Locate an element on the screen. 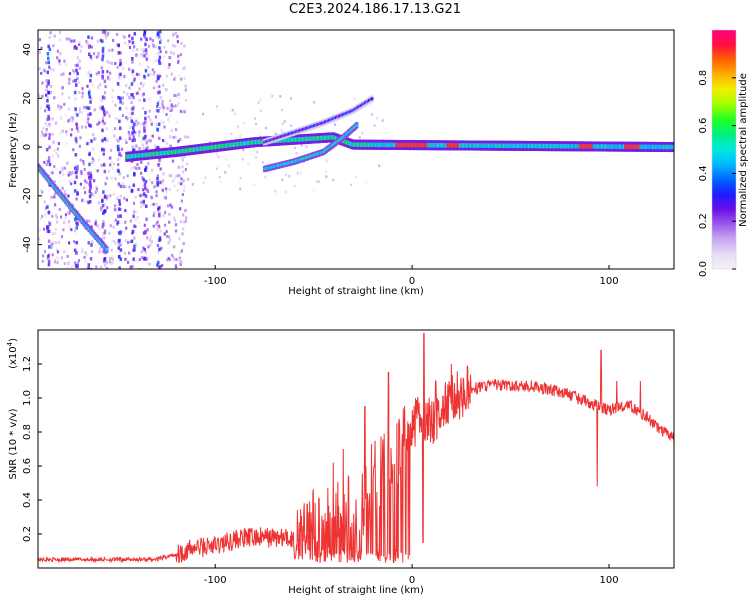 This screenshot has width=750, height=600. colorbar-label: Normalized spectral amplitude is located at coordinates (743, 150).